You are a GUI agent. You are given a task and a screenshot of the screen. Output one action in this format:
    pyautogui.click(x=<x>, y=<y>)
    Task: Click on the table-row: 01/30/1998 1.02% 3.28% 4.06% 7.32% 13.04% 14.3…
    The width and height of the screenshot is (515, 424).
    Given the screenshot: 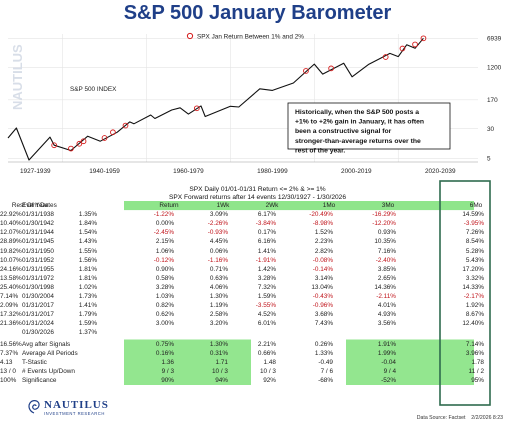 What is the action you would take?
    pyautogui.click(x=257, y=287)
    